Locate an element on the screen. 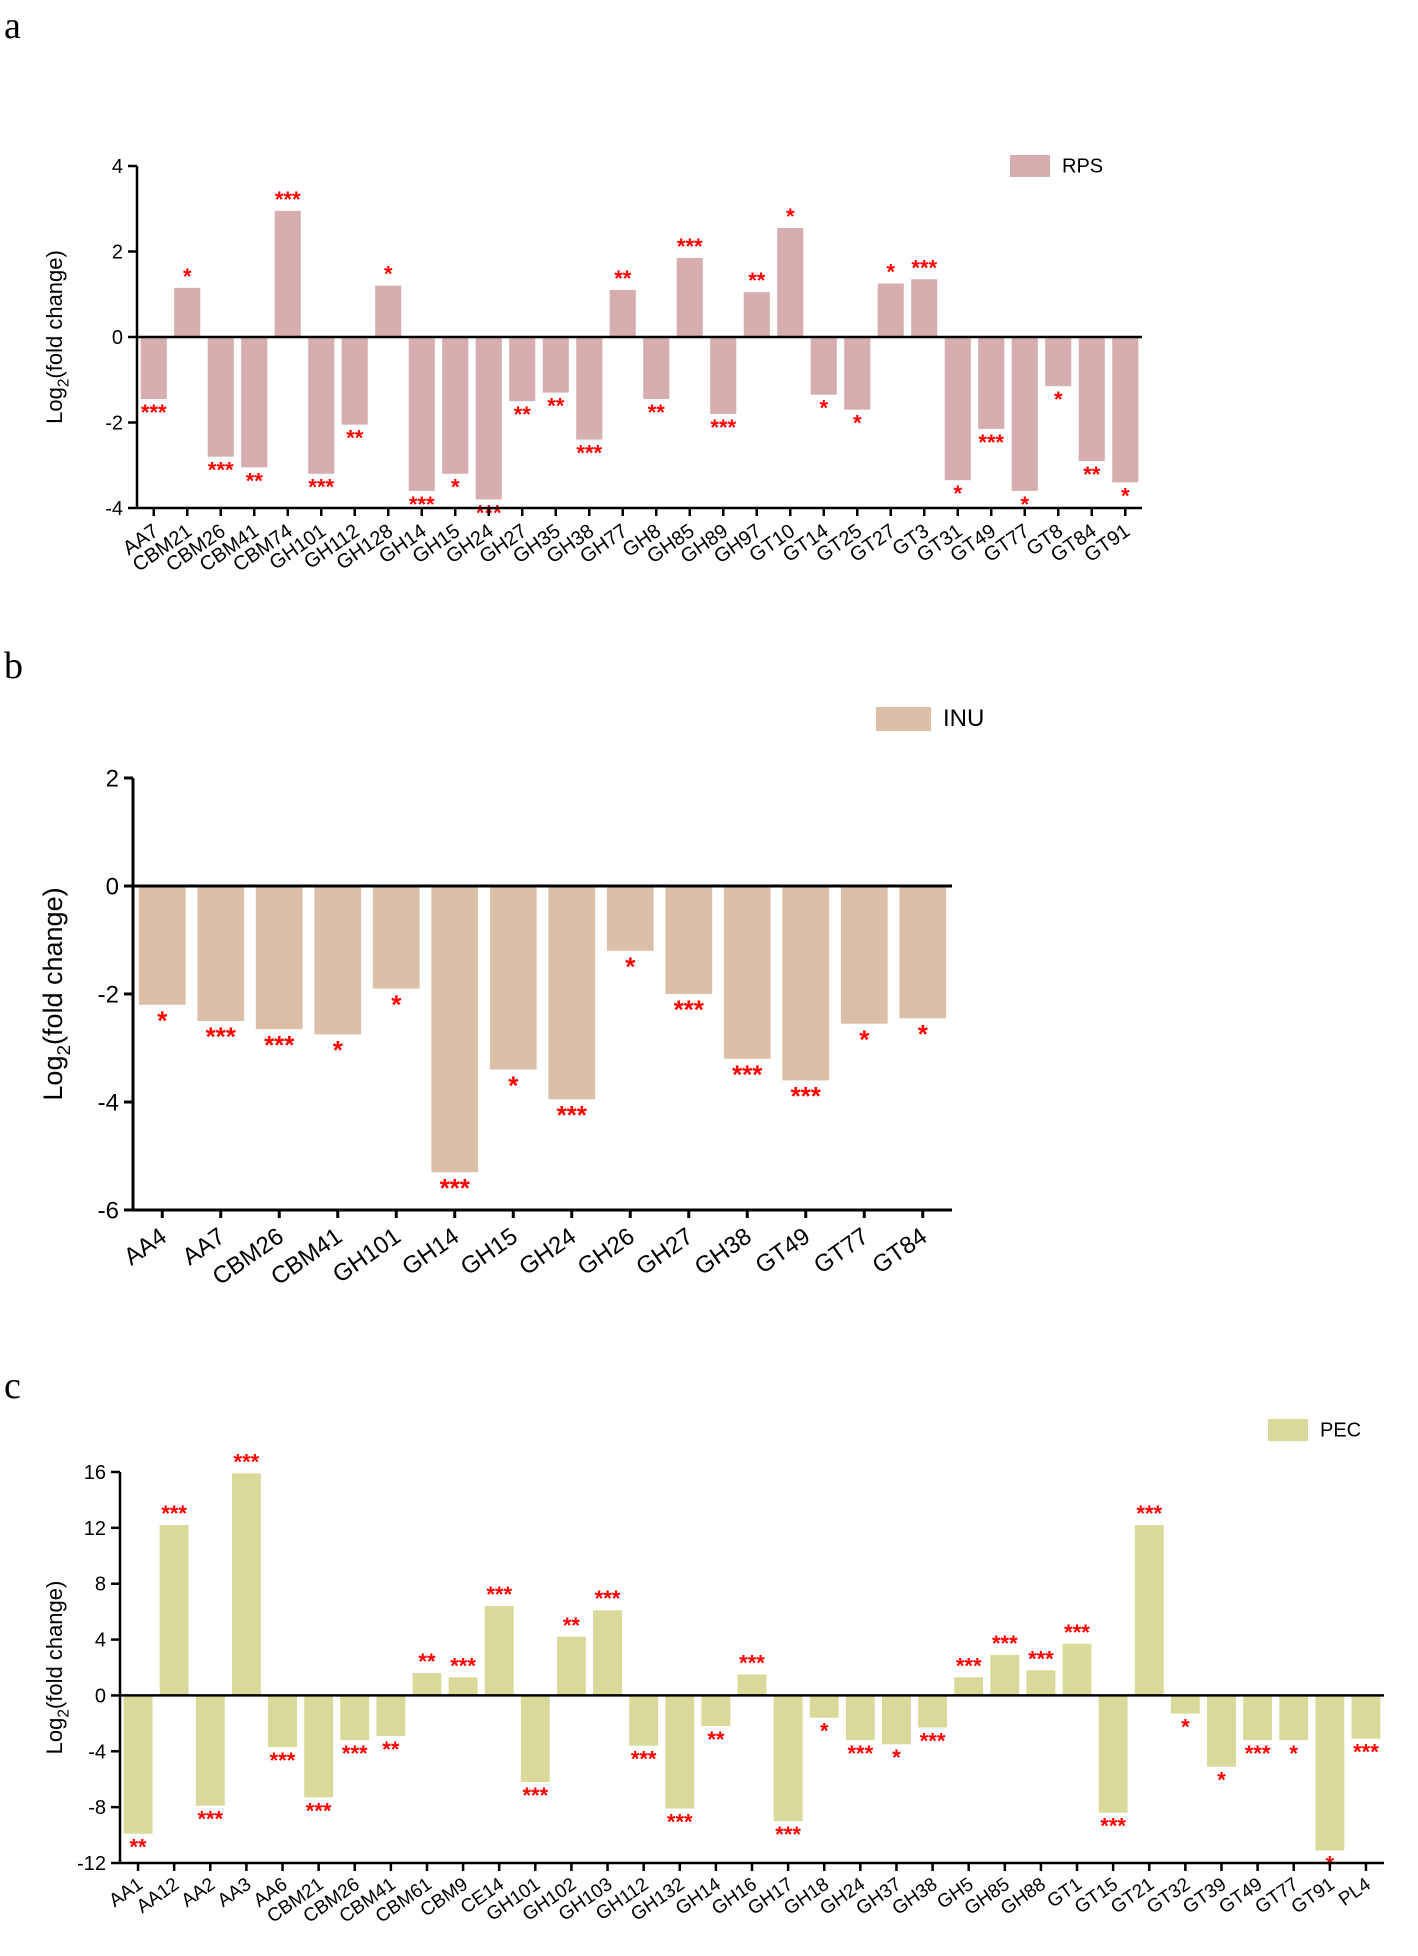  x-tick-label: AA3 is located at coordinates (234, 1893).